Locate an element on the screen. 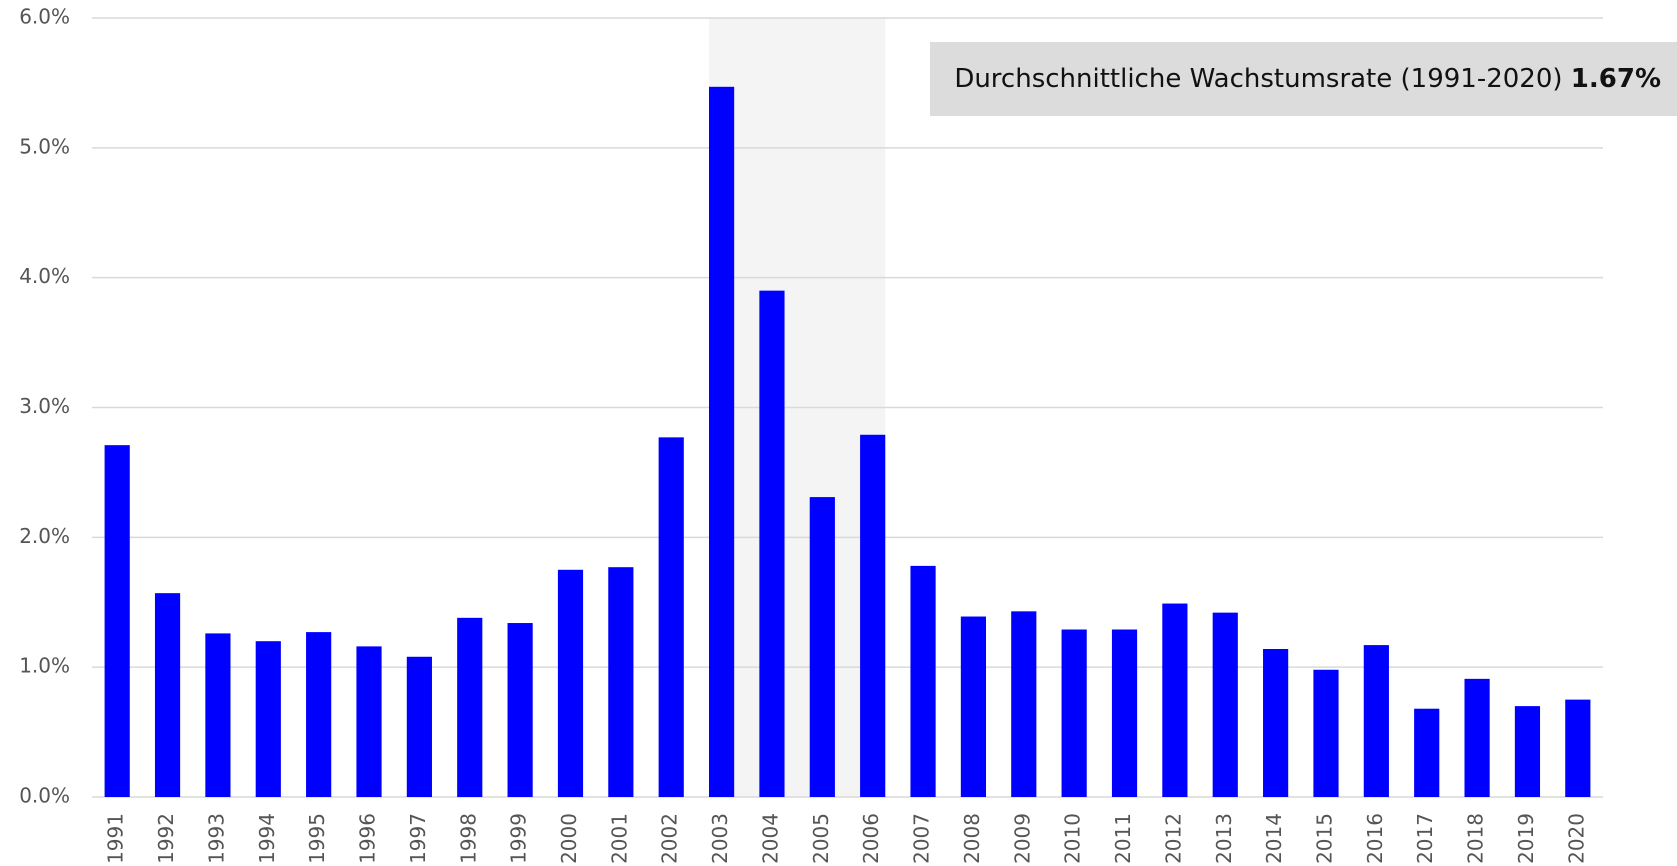 Image resolution: width=1677 pixels, height=866 pixels. annotation-box is located at coordinates (1303, 79).